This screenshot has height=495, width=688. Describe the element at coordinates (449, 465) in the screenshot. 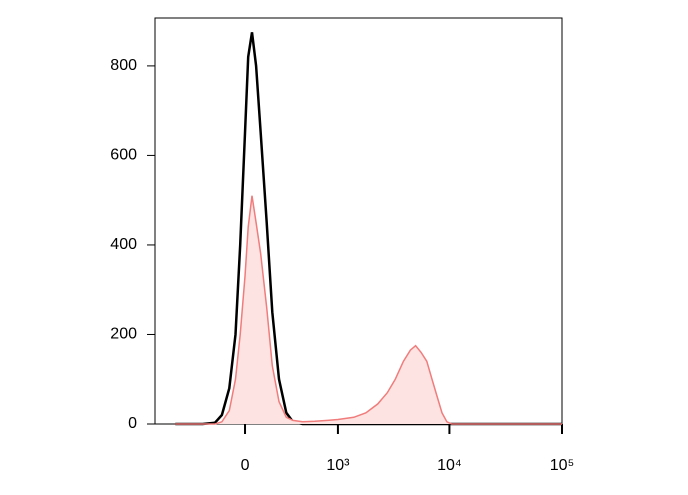

I see `x-tick-label: 10⁴` at that location.